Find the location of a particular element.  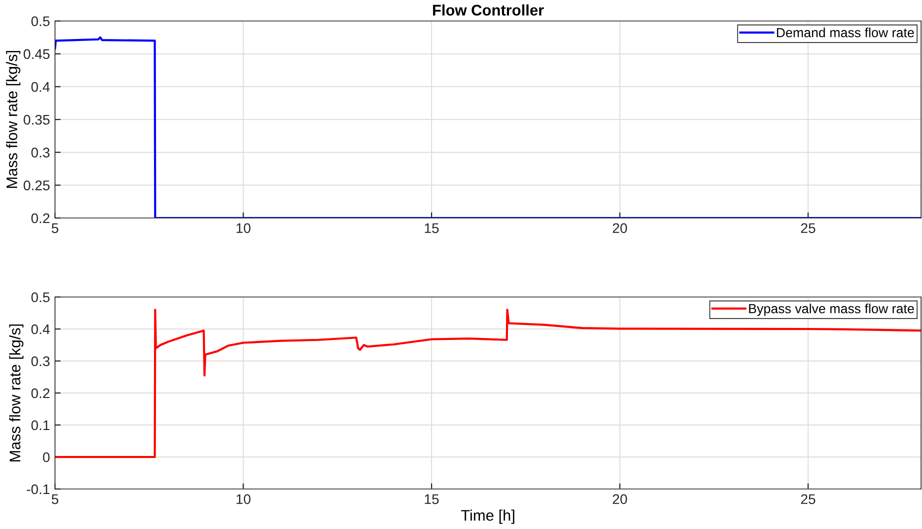

legend-label: Demand mass flow rate is located at coordinates (845, 33).